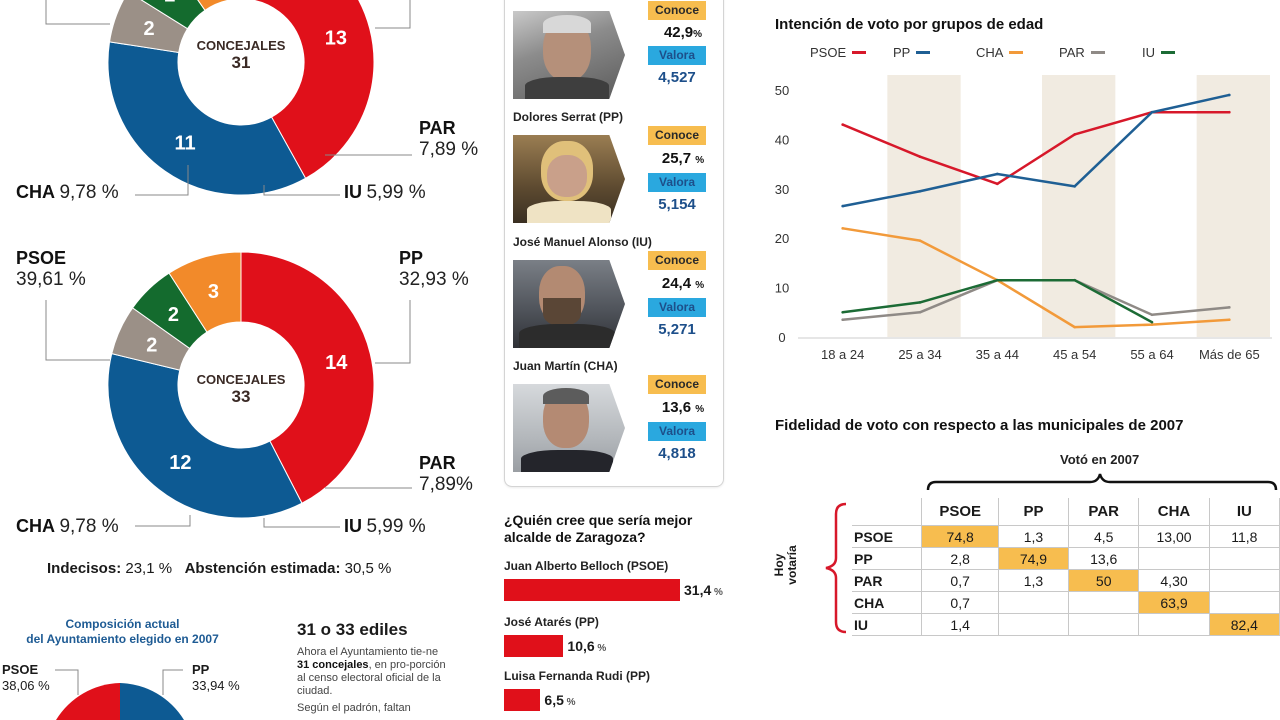  I want to click on conoce-value: 13,6 %, so click(683, 407).